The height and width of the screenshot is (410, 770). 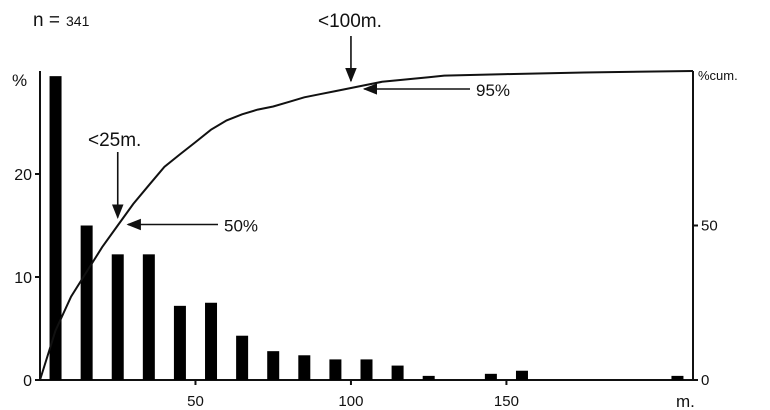 What do you see at coordinates (46, 20) in the screenshot?
I see `sample-size-label: n =` at bounding box center [46, 20].